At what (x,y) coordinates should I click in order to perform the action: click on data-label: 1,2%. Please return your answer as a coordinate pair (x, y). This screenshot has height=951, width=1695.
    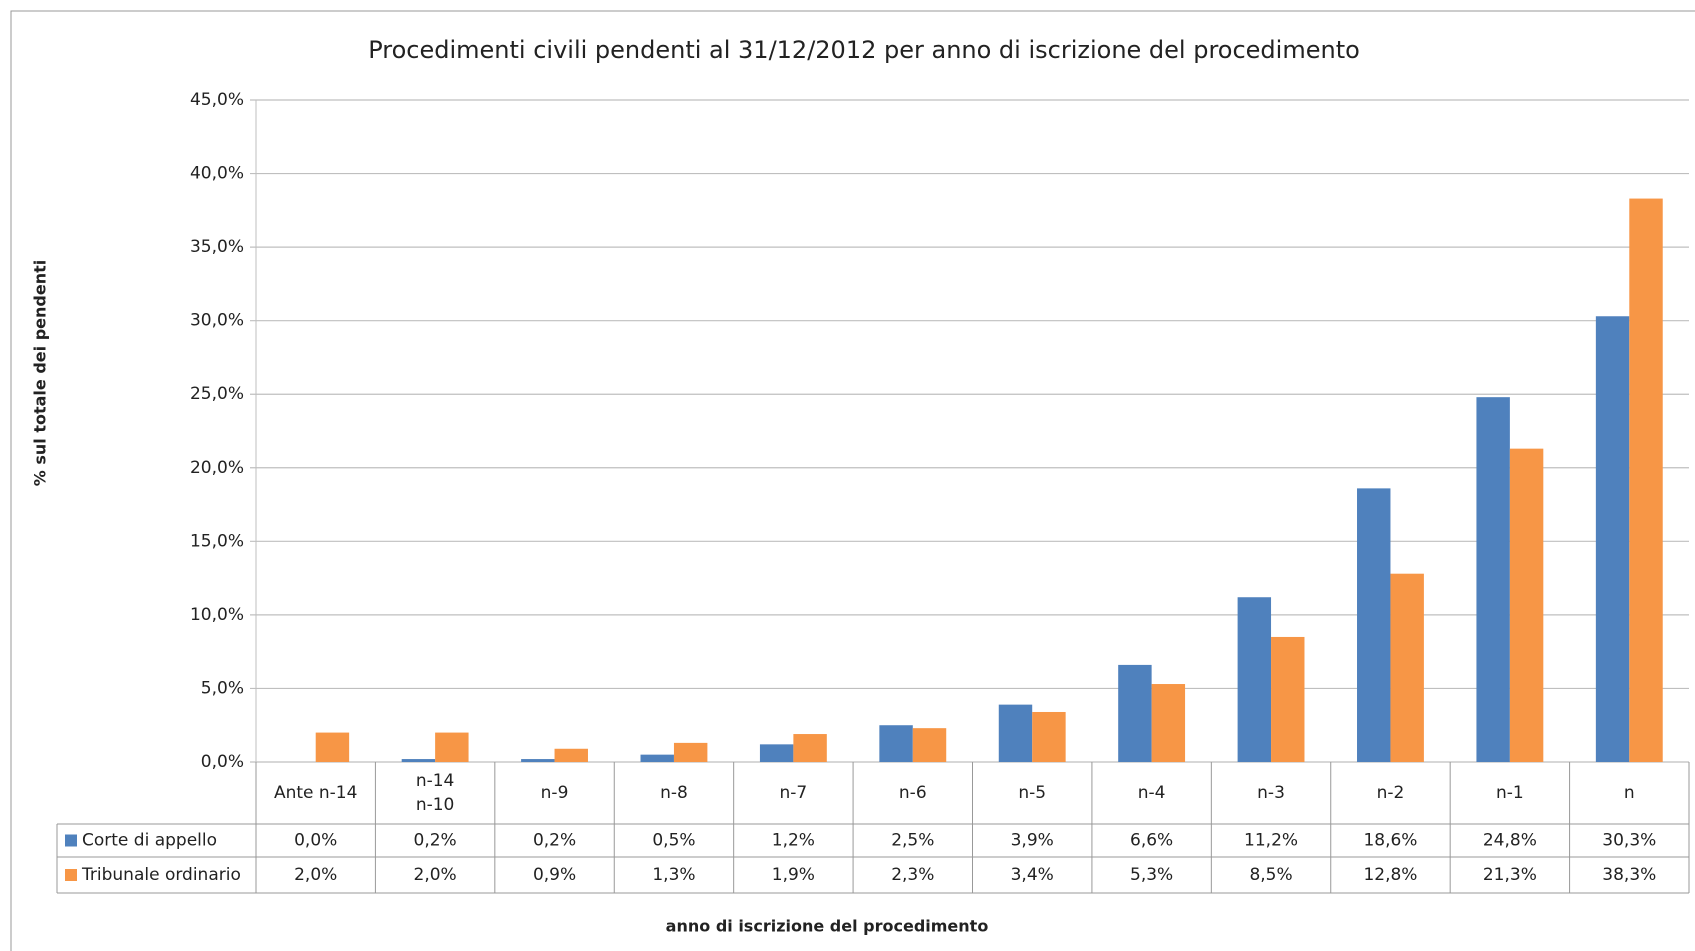
    Looking at the image, I should click on (793, 841).